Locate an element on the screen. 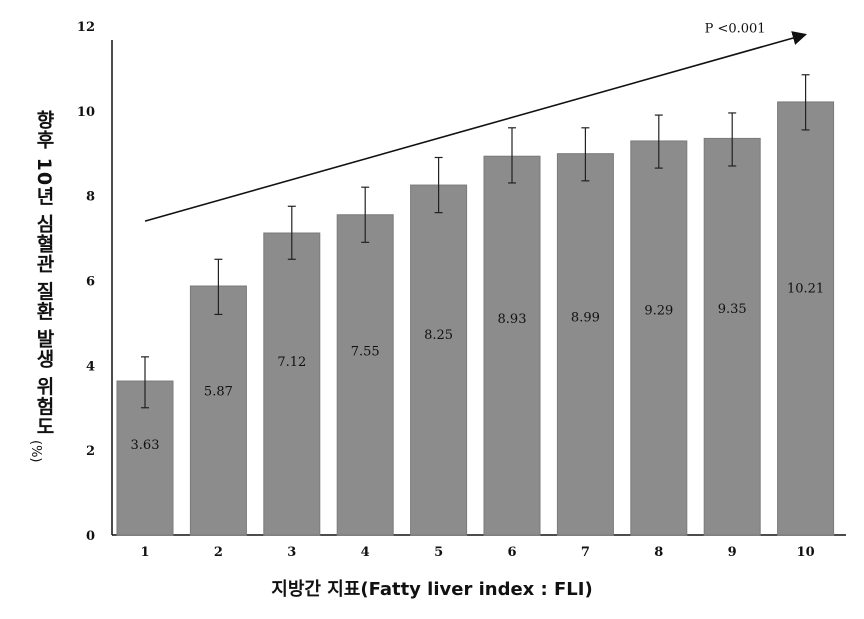  data-label: 8.93 is located at coordinates (512, 319).